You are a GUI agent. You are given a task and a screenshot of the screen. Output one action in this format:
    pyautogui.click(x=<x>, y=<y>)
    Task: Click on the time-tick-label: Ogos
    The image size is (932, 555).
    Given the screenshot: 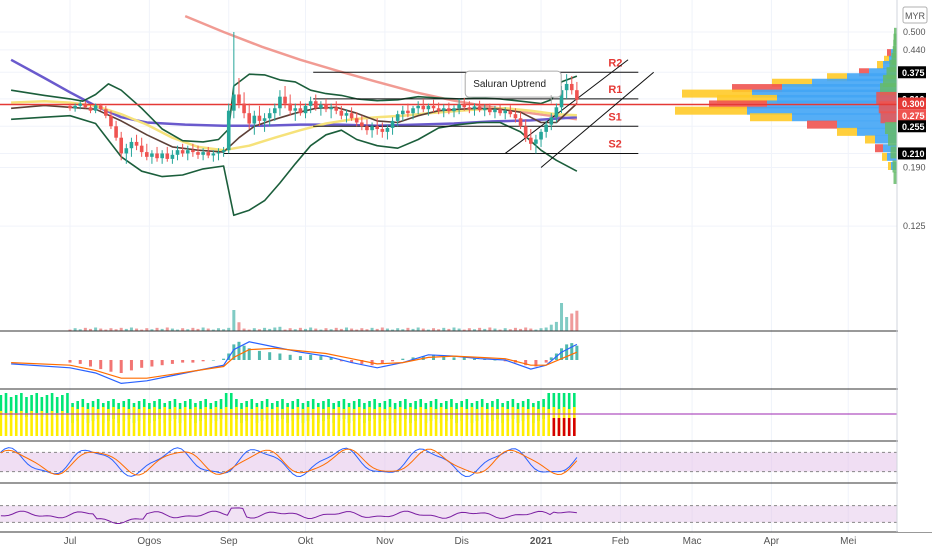 What is the action you would take?
    pyautogui.click(x=149, y=541)
    